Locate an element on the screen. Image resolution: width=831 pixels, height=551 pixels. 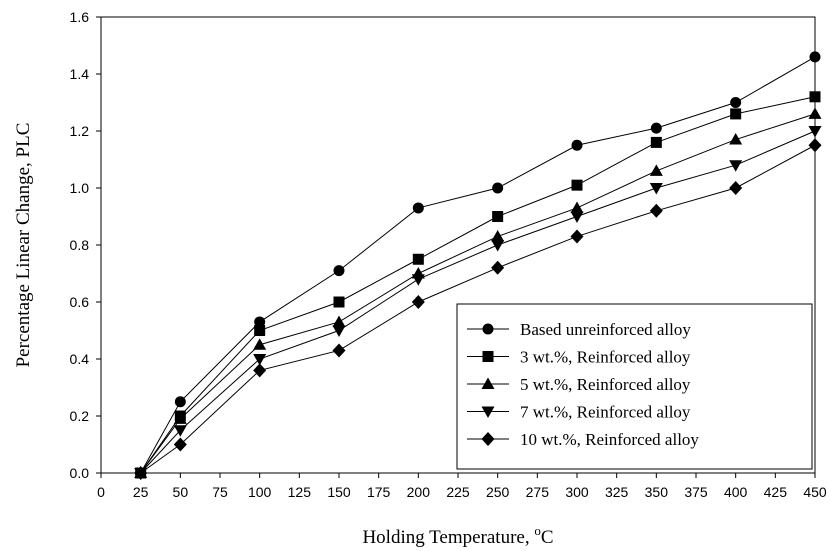
x-tick-label: 175 is located at coordinates (379, 492).